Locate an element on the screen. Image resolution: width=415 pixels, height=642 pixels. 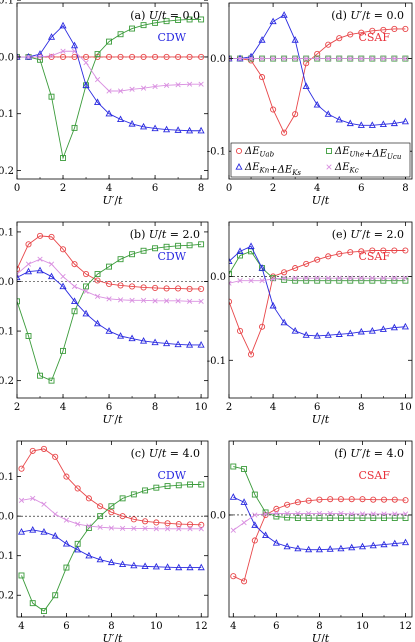
x-axis-label: U′/t is located at coordinates (113, 200).